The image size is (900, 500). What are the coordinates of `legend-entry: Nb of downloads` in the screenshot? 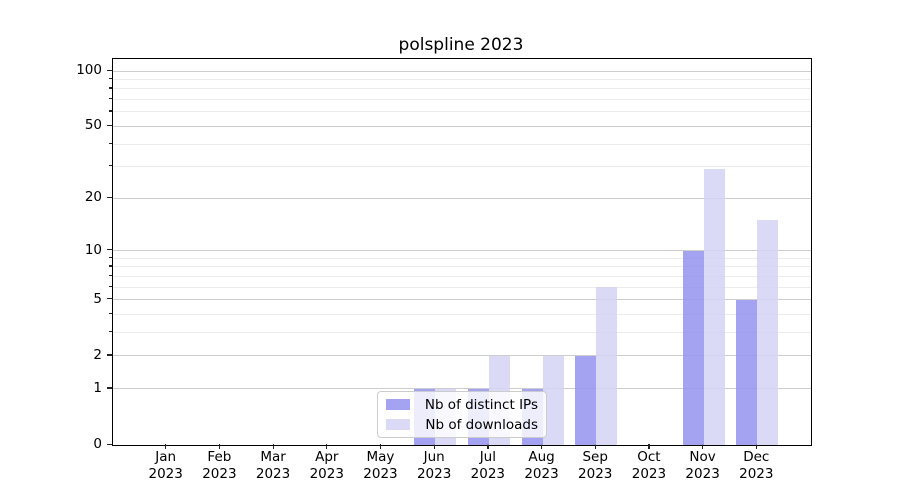 It's located at (462, 425).